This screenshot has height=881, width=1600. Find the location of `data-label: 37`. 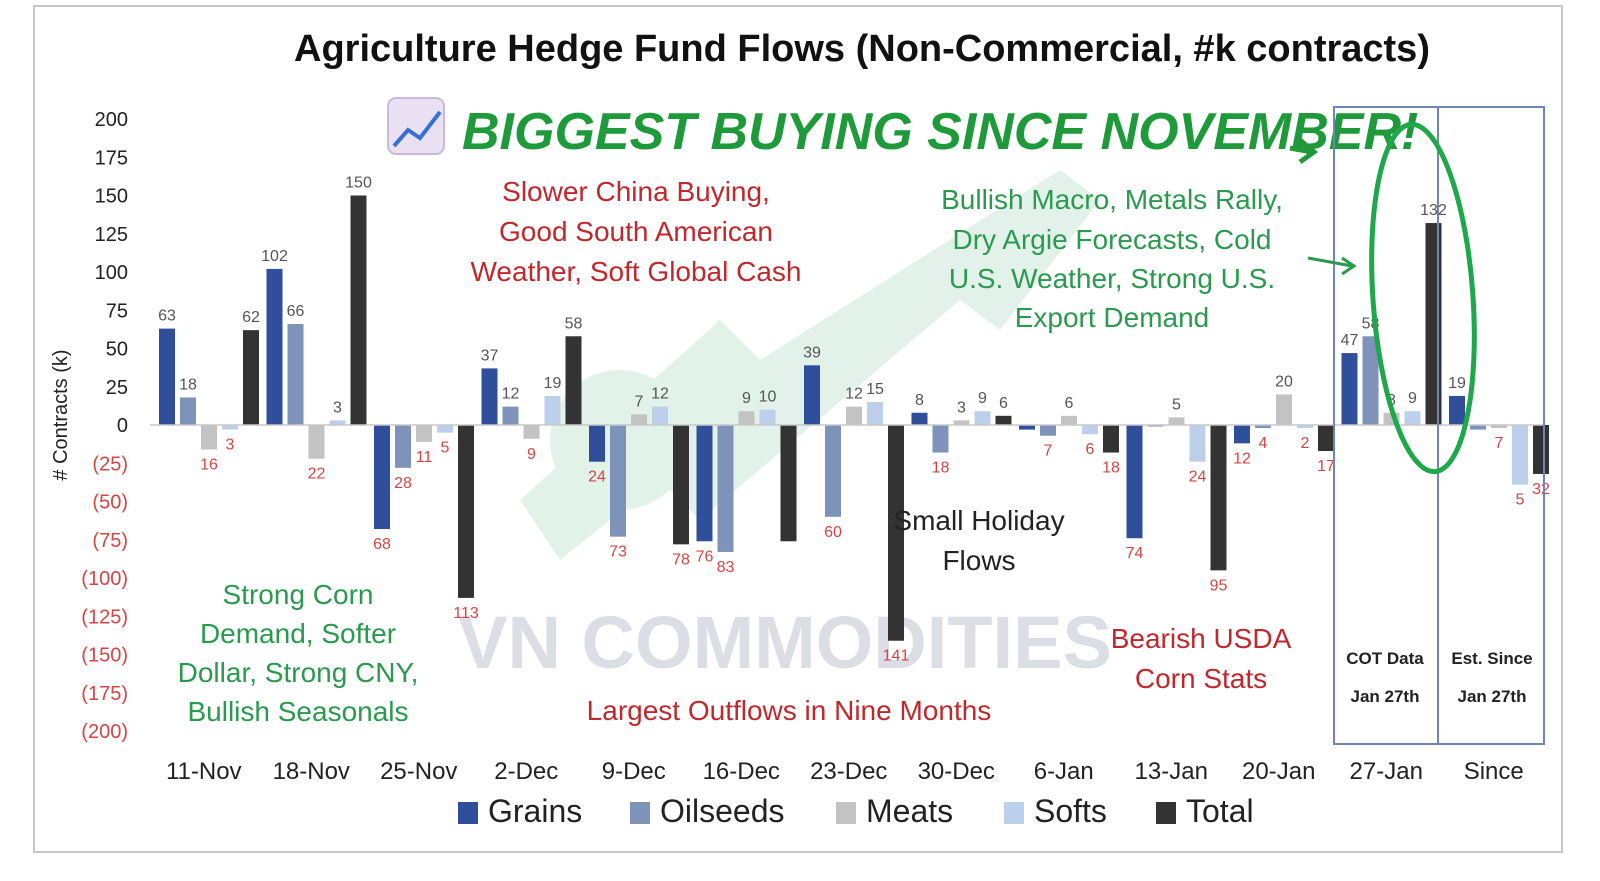

data-label: 37 is located at coordinates (490, 355).